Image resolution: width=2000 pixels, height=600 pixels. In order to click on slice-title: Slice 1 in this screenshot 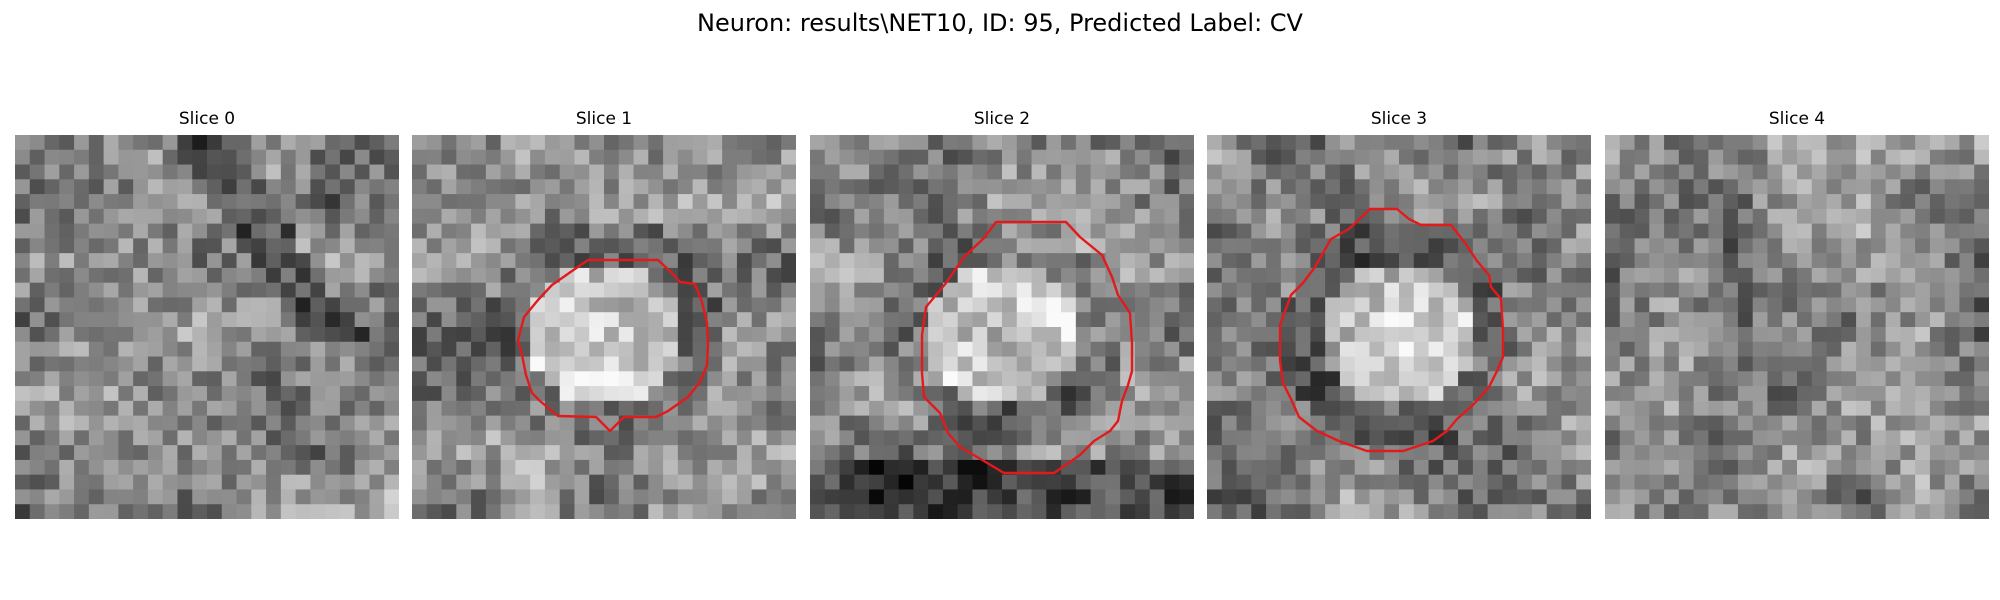, I will do `click(604, 119)`.